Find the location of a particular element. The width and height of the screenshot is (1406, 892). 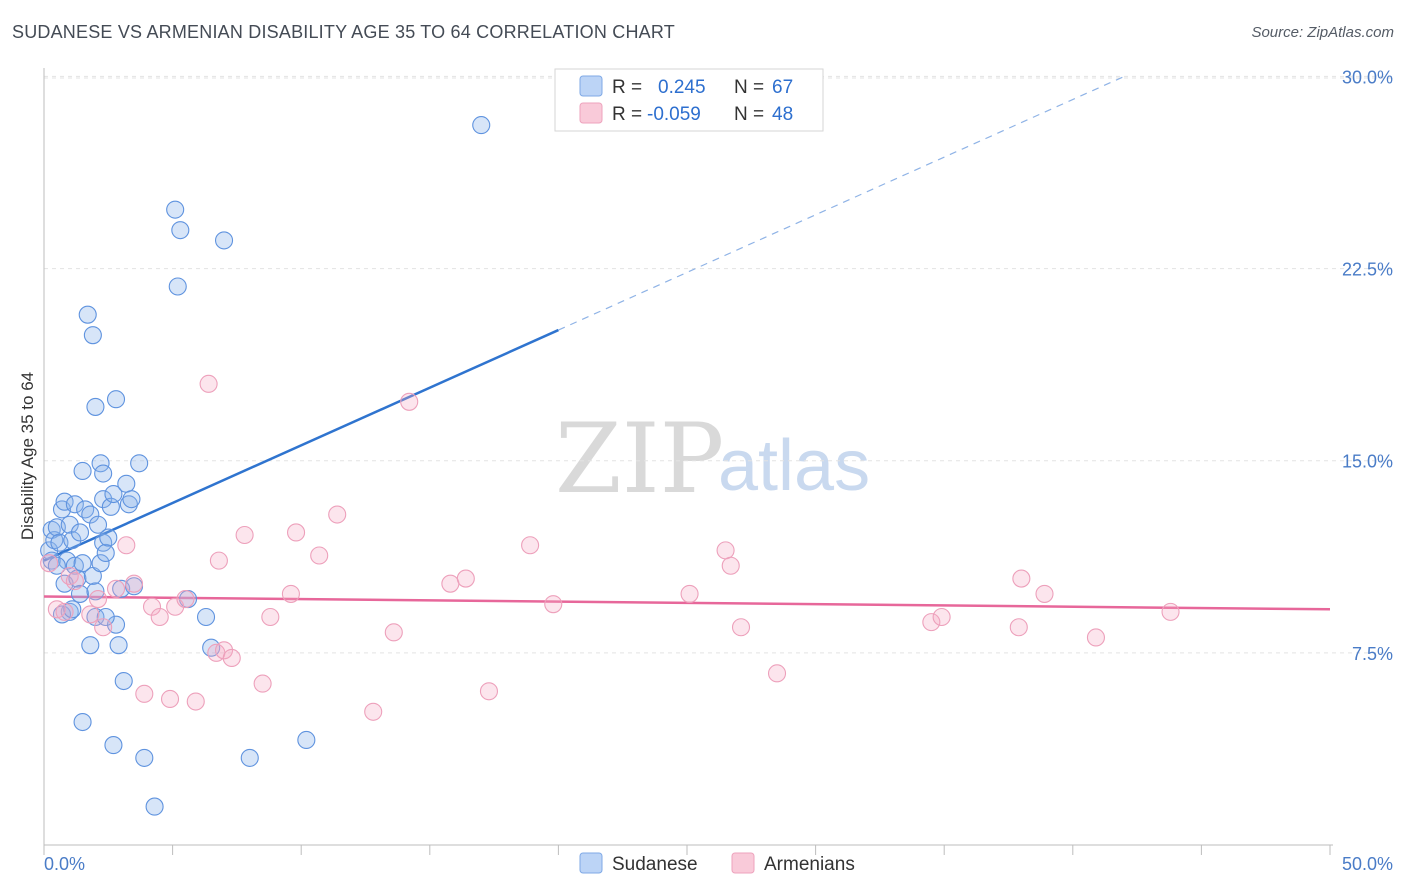

bottom-legend-label-sudanese: Sudanese is located at coordinates (655, 864).